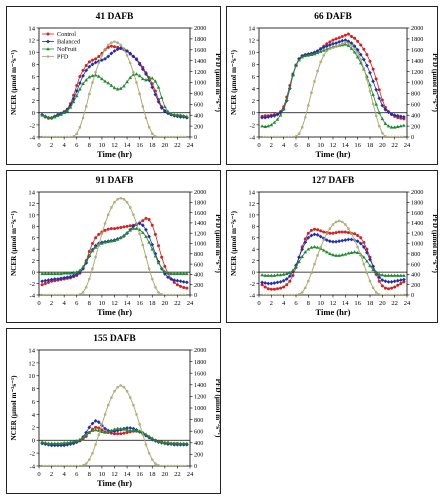 The height and width of the screenshot is (500, 442). Describe the element at coordinates (69, 42) in the screenshot. I see `legend-label-balanced: Balanced` at that location.